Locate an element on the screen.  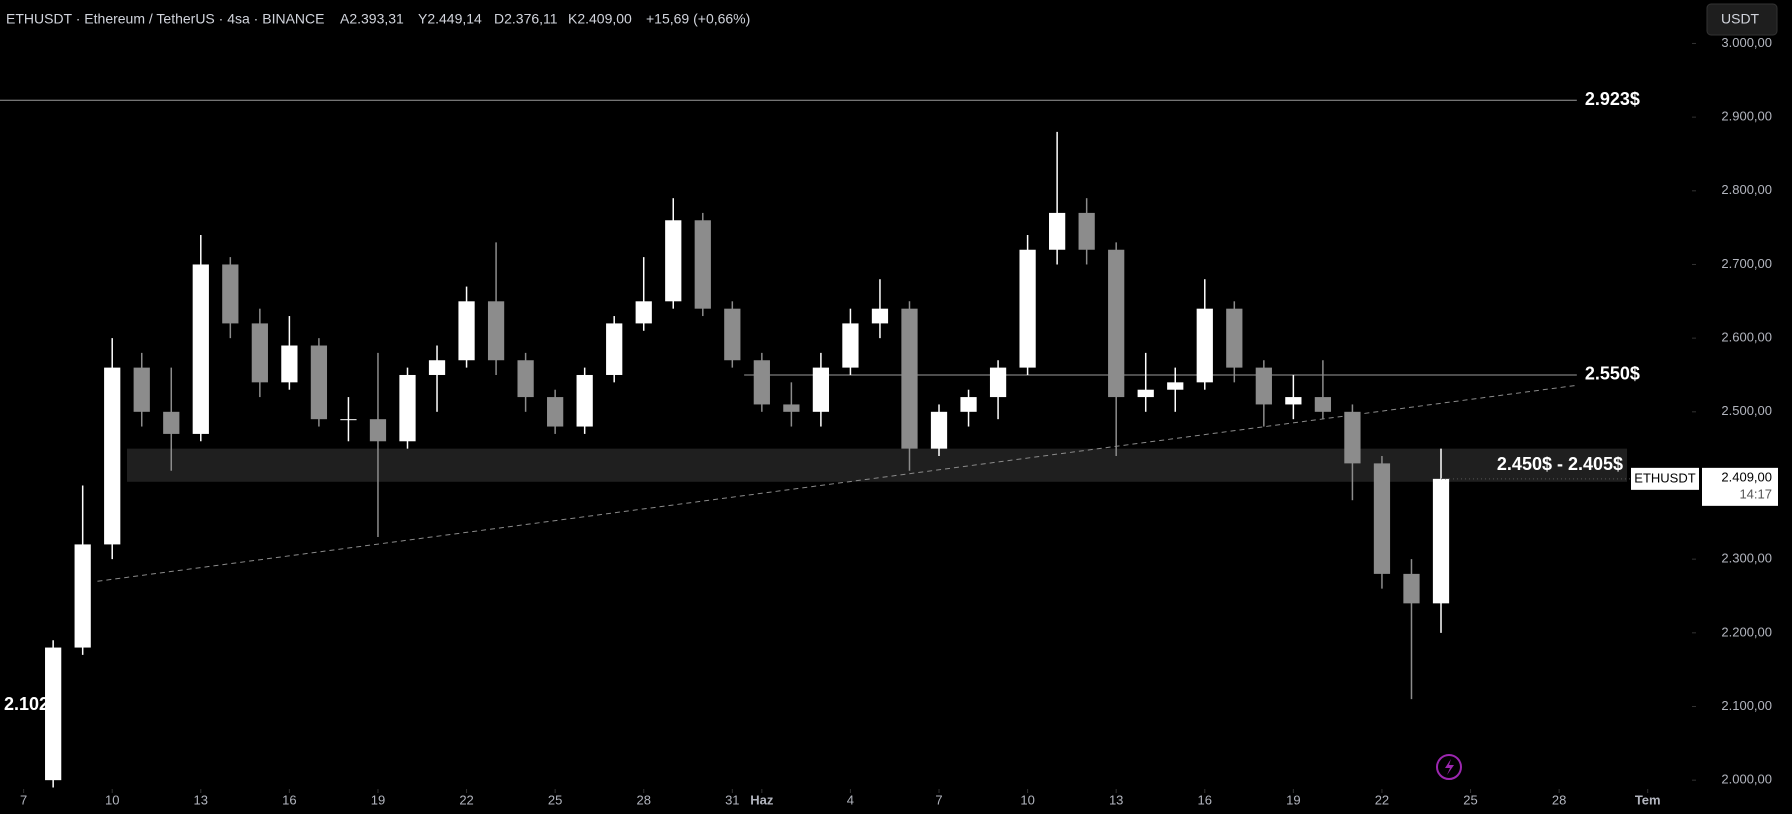
header-close: K2.409,00 is located at coordinates (600, 19).